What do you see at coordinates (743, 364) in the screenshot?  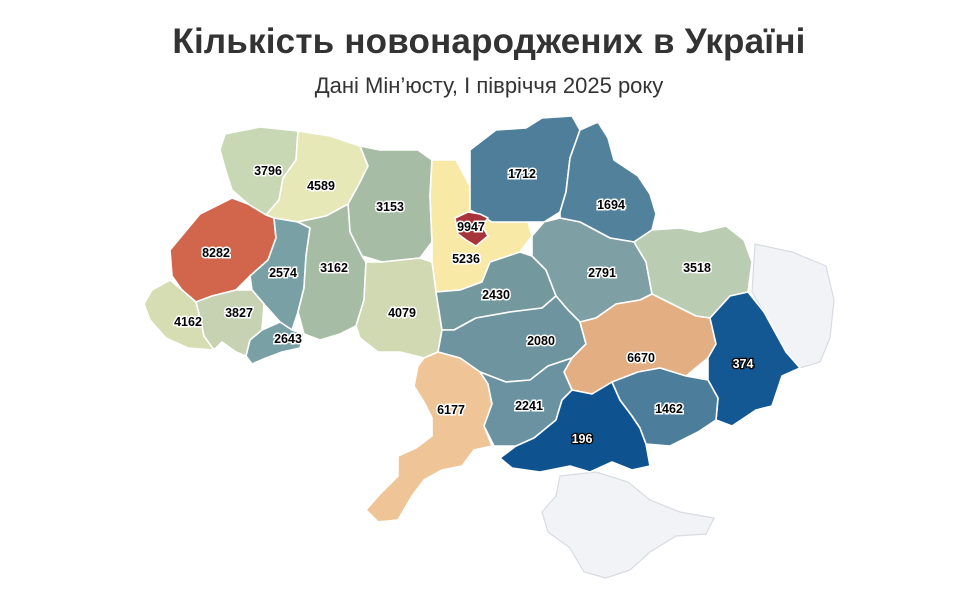 I see `region-value-label-19: 374` at bounding box center [743, 364].